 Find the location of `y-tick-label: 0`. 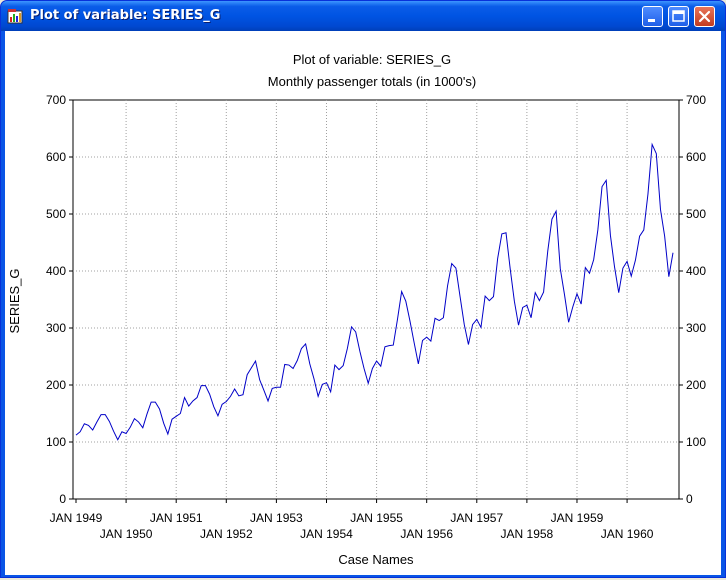

y-tick-label: 0 is located at coordinates (62, 499).